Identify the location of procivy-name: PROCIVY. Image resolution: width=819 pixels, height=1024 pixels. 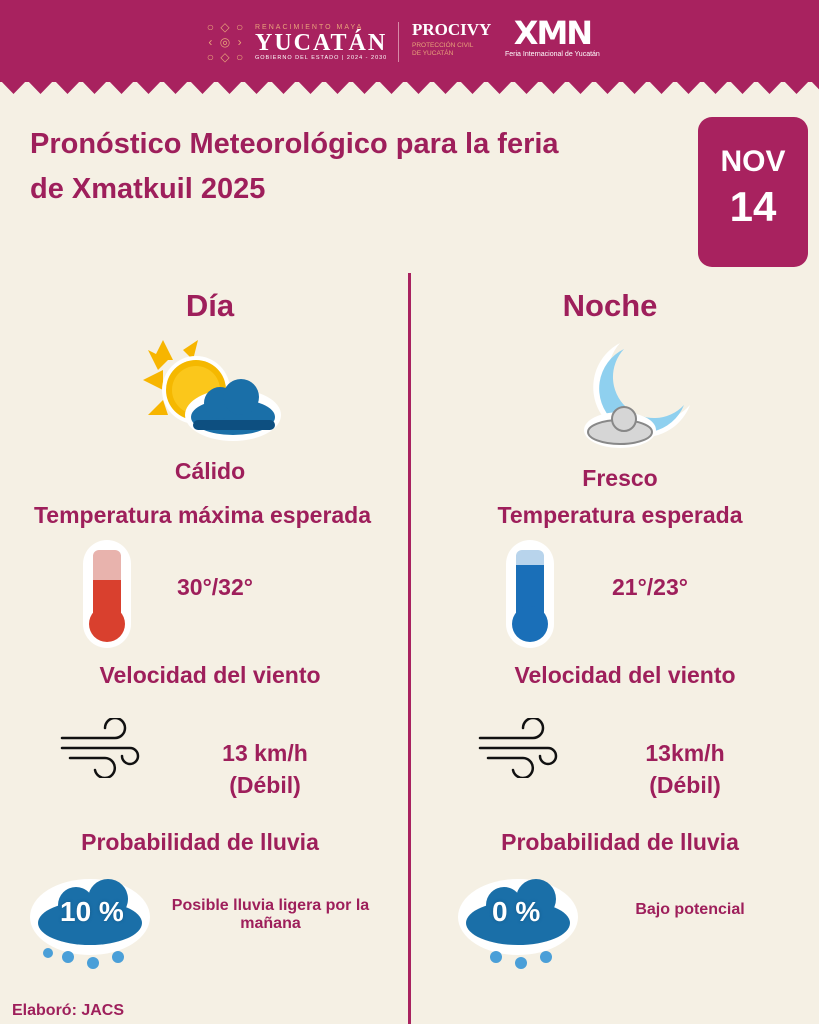
(452, 29).